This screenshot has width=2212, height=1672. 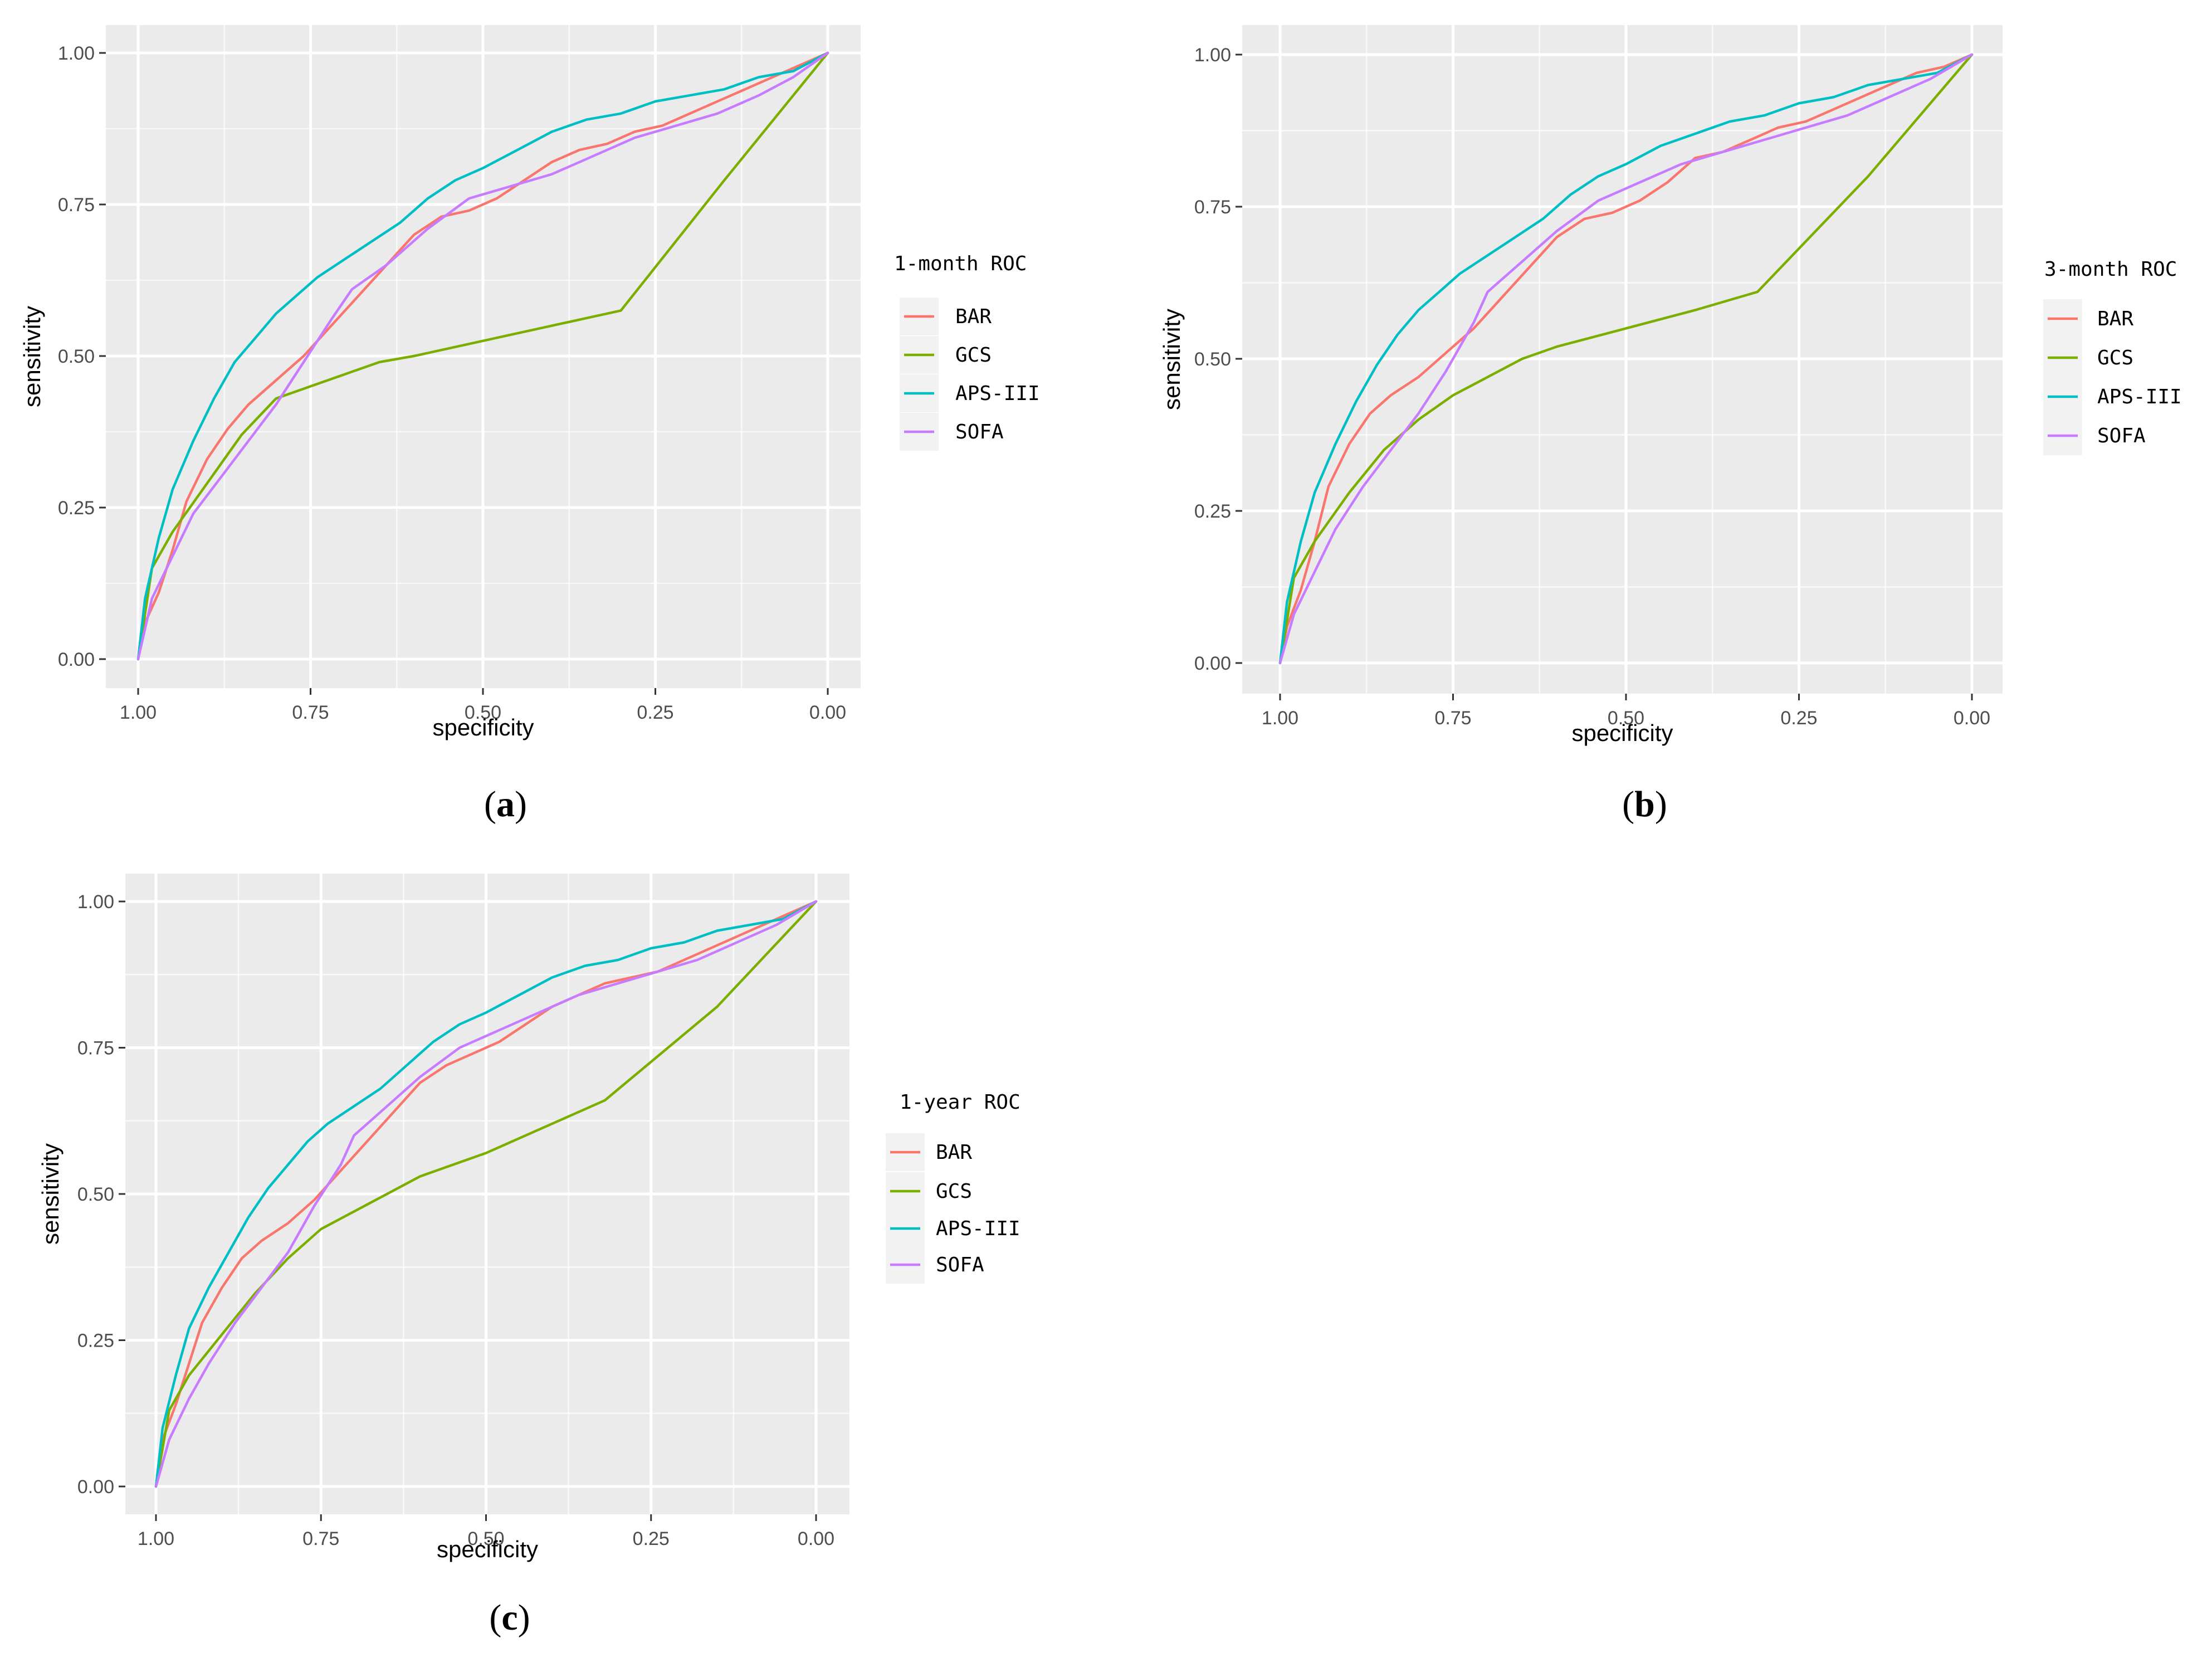 I want to click on legend: 3-month ROC BAR GCS APS-III SOFA, so click(x=2112, y=356).